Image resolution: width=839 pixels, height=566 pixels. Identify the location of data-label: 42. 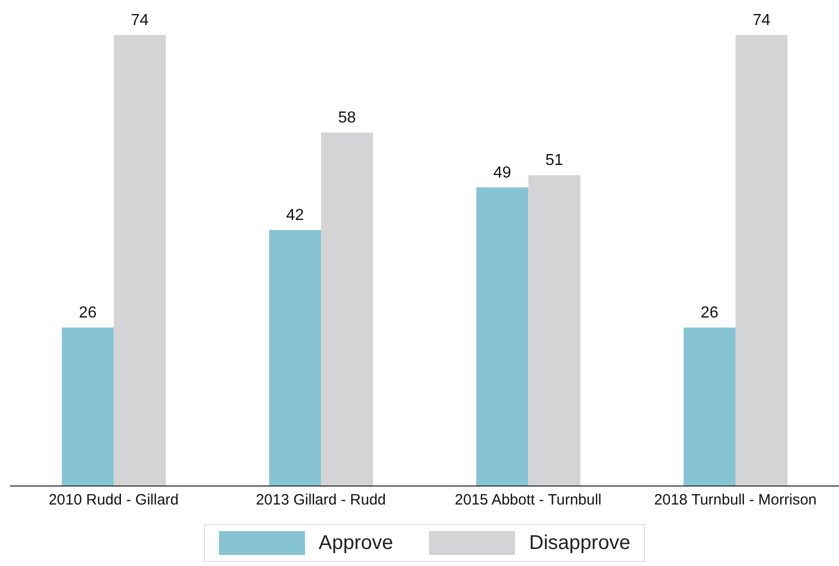
(295, 215).